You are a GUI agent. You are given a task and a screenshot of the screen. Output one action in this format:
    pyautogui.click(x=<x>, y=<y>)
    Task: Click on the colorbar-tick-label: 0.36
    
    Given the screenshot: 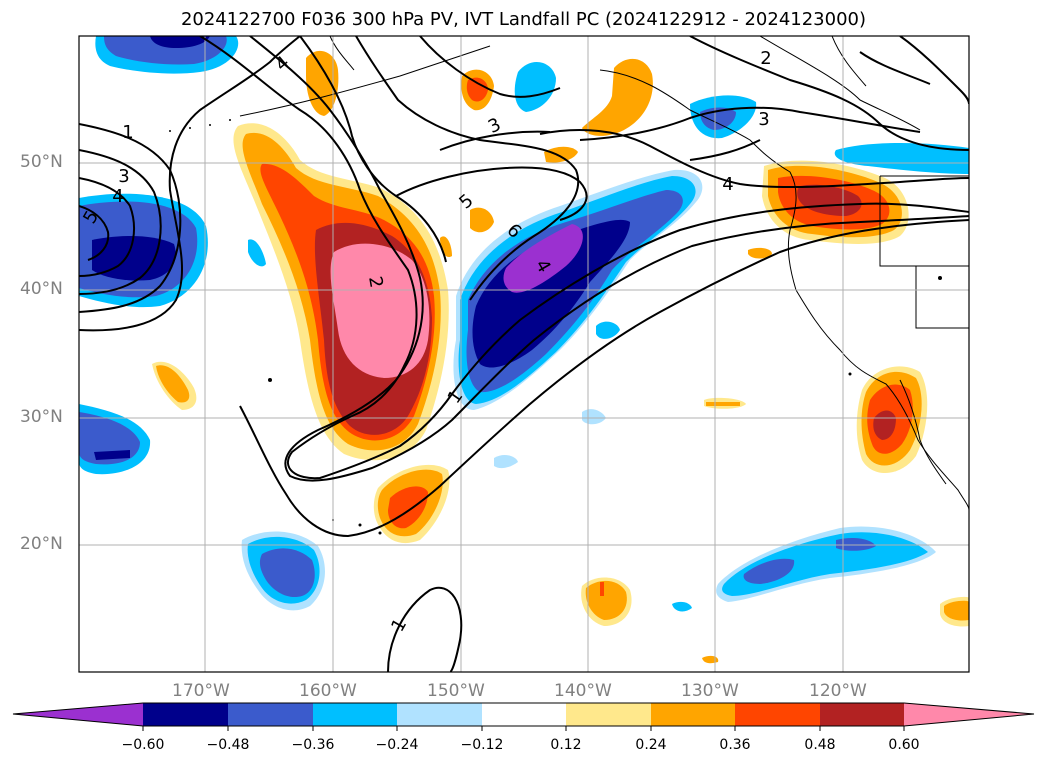 What is the action you would take?
    pyautogui.click(x=735, y=745)
    